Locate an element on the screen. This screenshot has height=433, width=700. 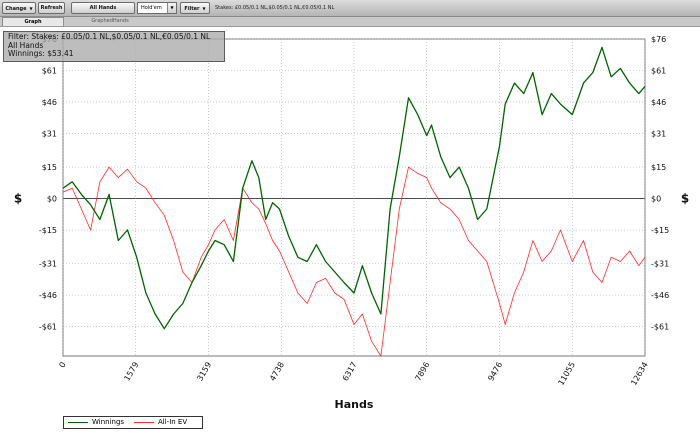
change-button: Change ▼ is located at coordinates (19, 8).